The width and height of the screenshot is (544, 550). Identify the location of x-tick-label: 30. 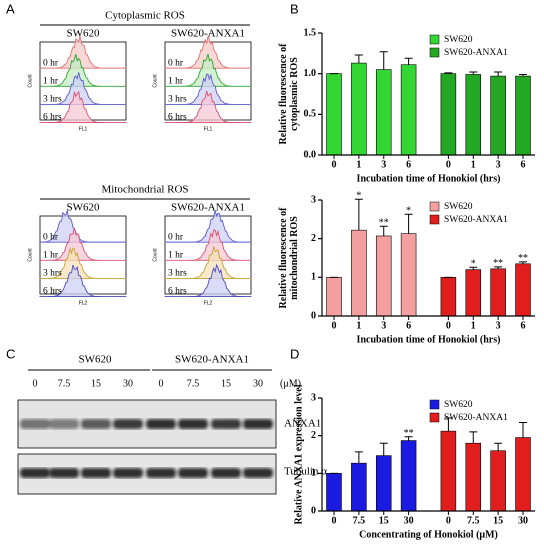
(409, 520).